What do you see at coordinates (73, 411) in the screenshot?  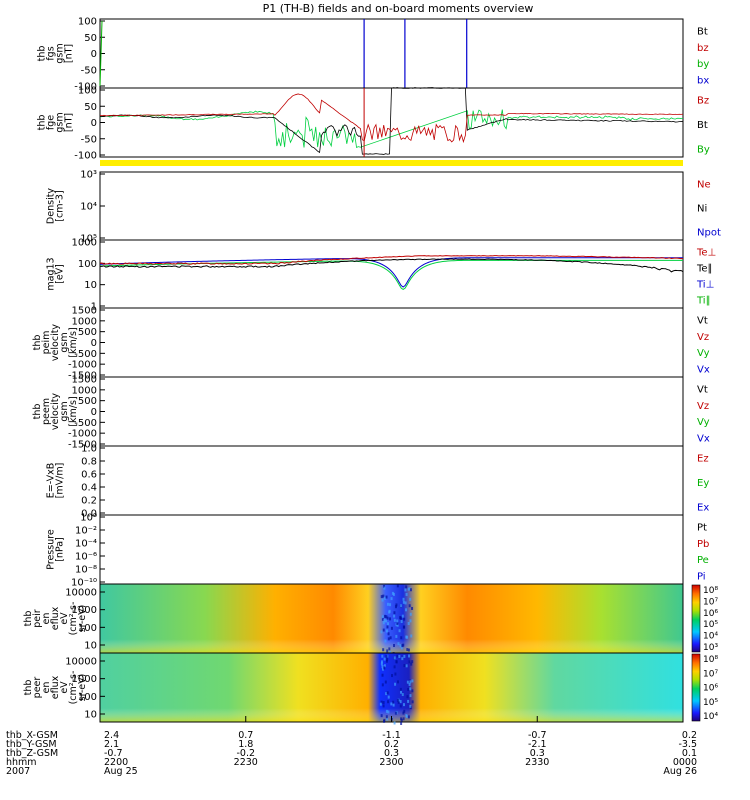 I see `peem-ylabel-line: [km/s]` at bounding box center [73, 411].